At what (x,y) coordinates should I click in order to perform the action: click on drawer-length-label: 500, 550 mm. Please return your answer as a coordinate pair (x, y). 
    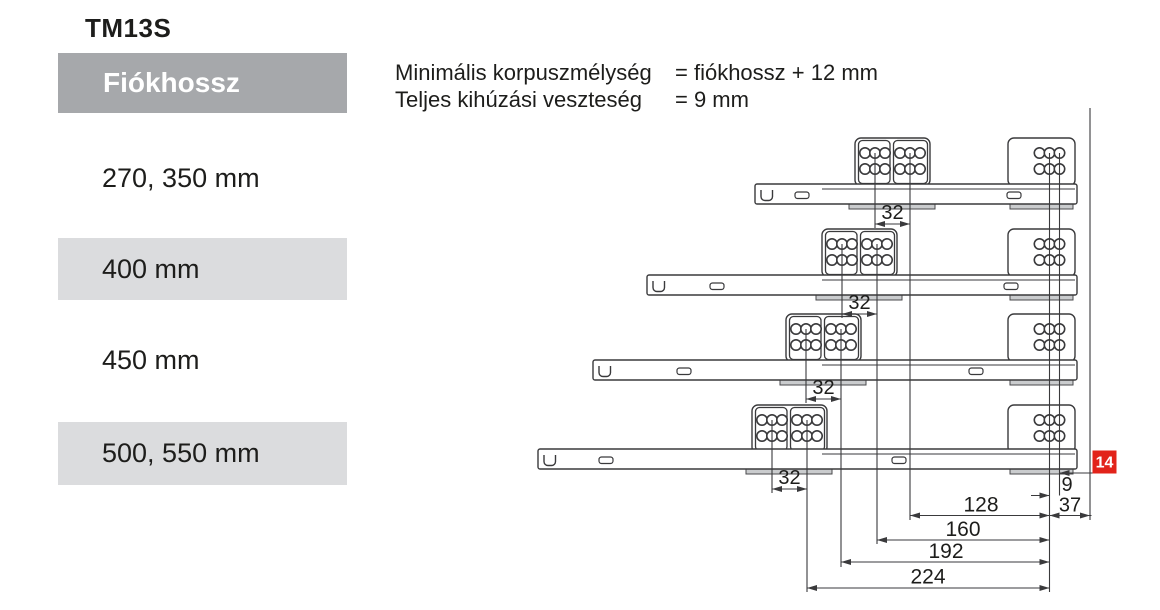
    Looking at the image, I should click on (181, 453).